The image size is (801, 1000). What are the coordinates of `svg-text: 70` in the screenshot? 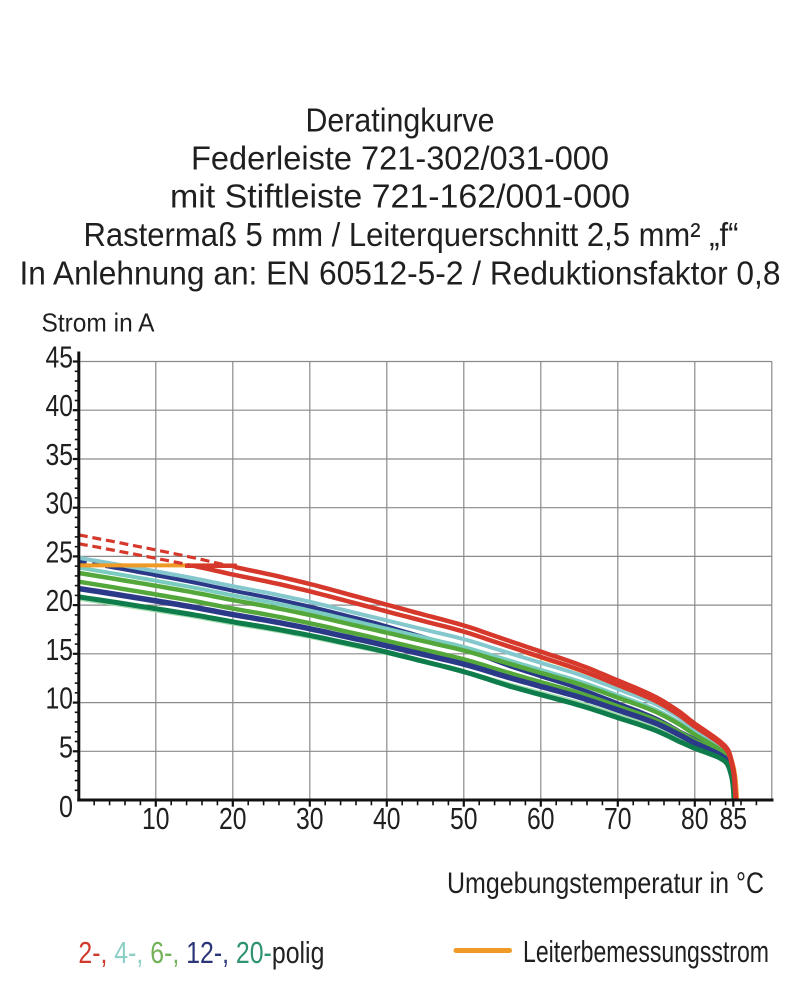 It's located at (618, 818).